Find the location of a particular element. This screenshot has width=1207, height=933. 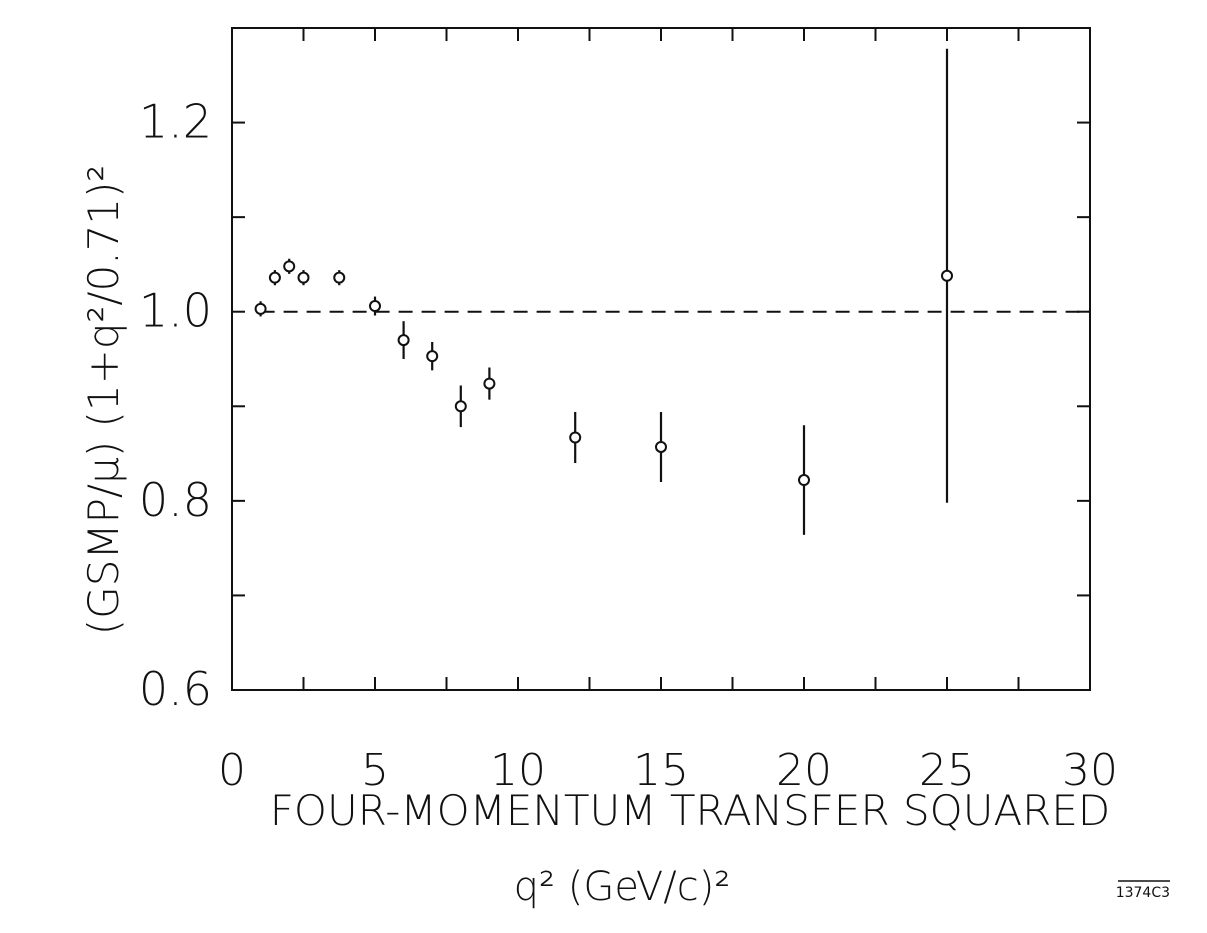

x-tick-label: 15 is located at coordinates (661, 770).